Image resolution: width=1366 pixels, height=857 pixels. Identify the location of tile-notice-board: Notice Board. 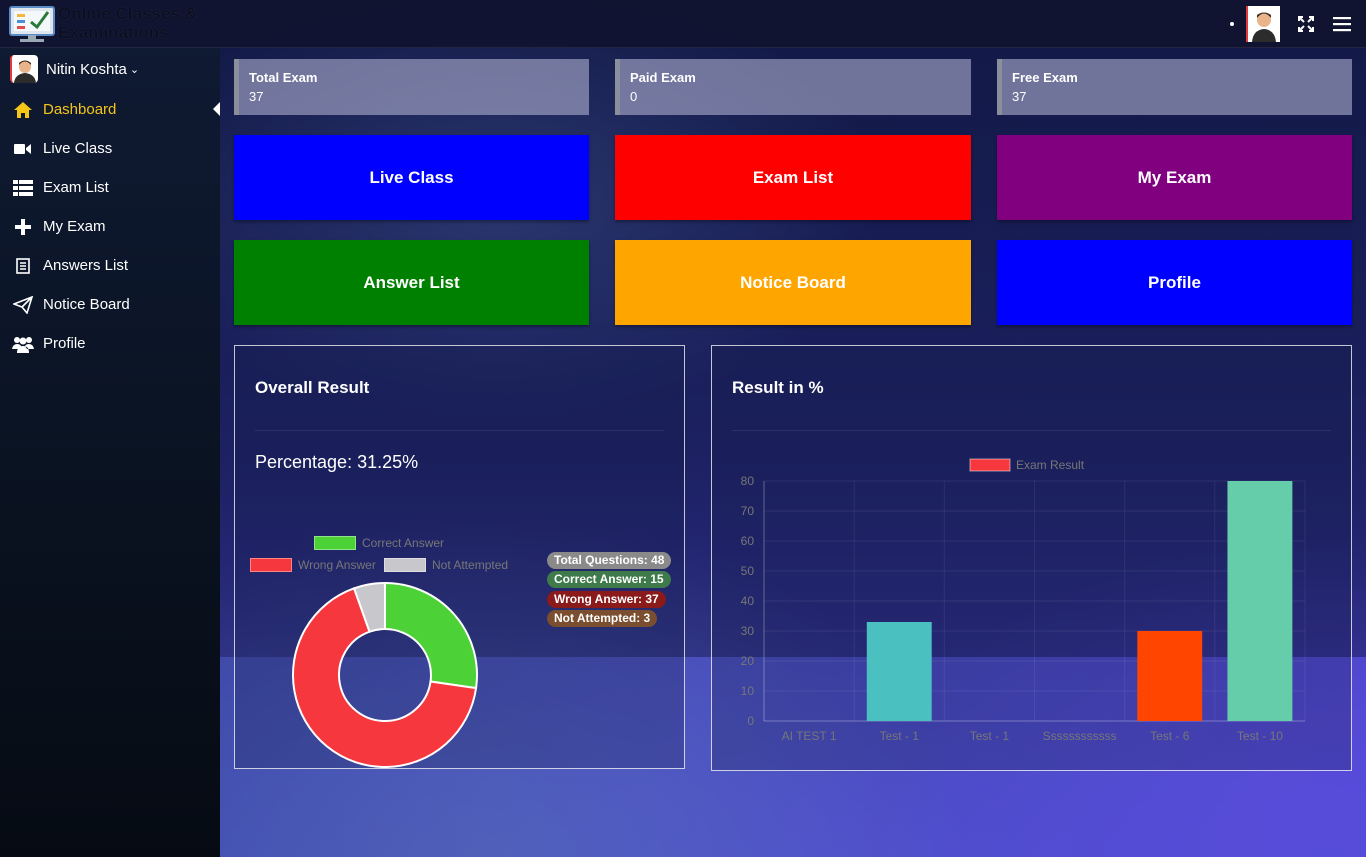
(793, 282).